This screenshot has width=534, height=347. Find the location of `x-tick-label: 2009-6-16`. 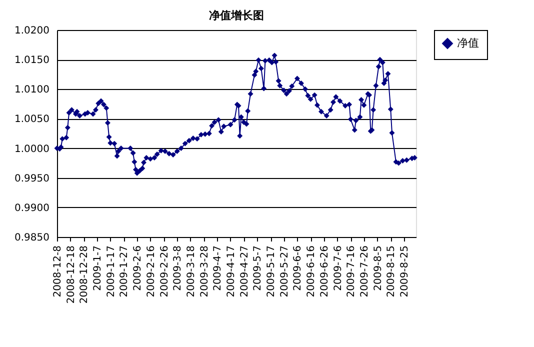

x-tick-label: 2009-6-16 is located at coordinates (312, 272).